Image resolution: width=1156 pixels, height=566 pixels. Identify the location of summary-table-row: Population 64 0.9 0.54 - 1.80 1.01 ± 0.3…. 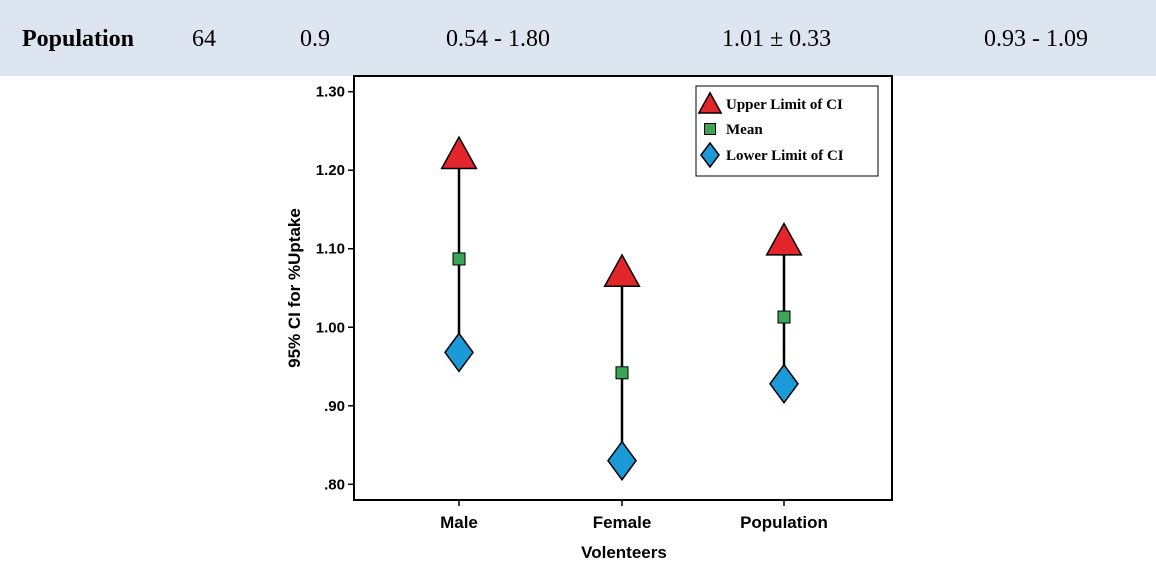
(578, 38).